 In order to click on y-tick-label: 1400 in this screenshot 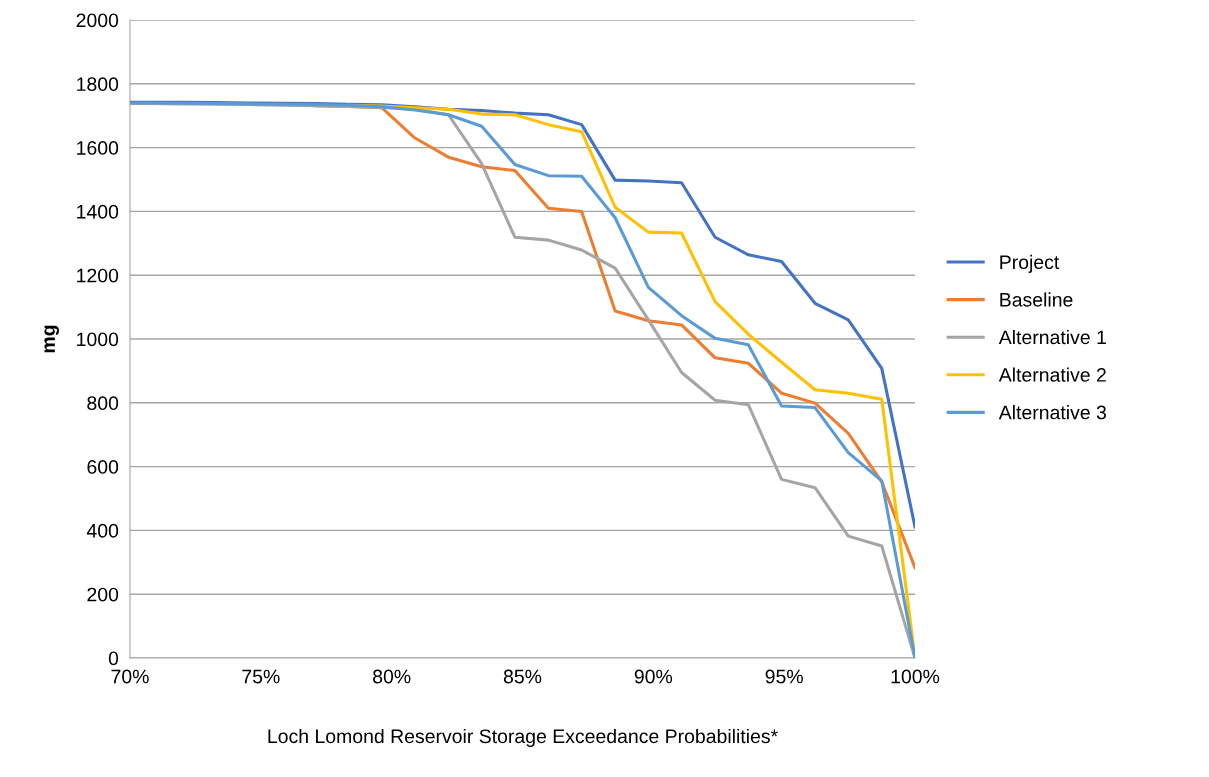, I will do `click(98, 211)`.